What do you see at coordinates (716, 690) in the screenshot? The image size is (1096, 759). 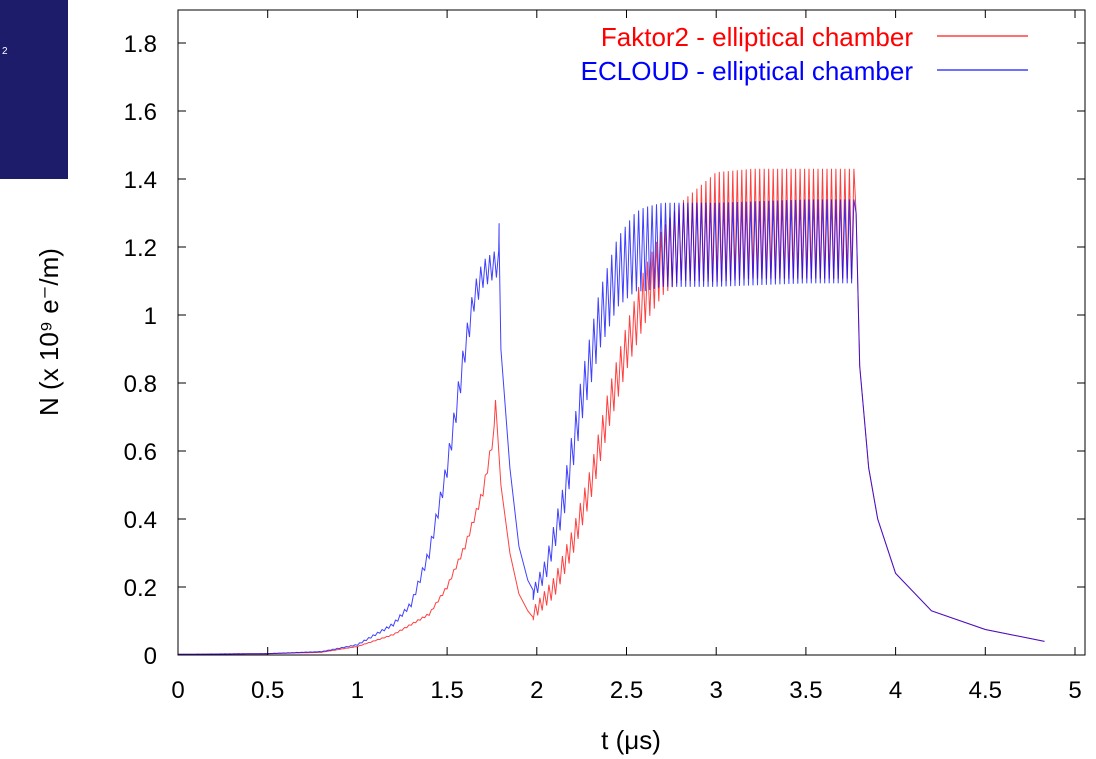 I see `x-tick-label: 3` at bounding box center [716, 690].